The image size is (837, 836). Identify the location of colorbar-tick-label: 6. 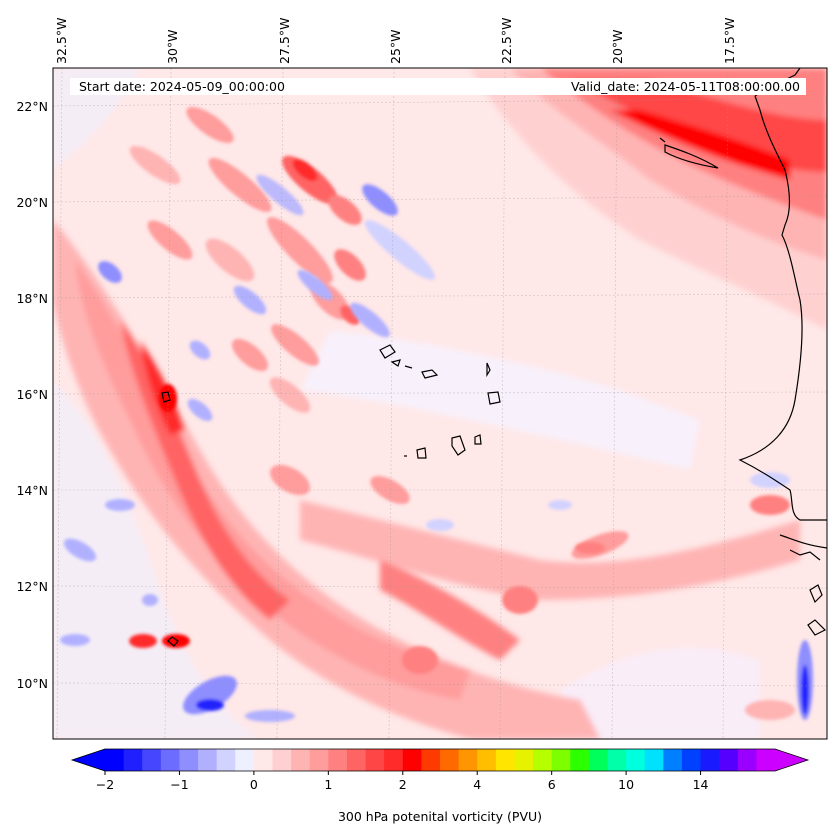
(552, 784).